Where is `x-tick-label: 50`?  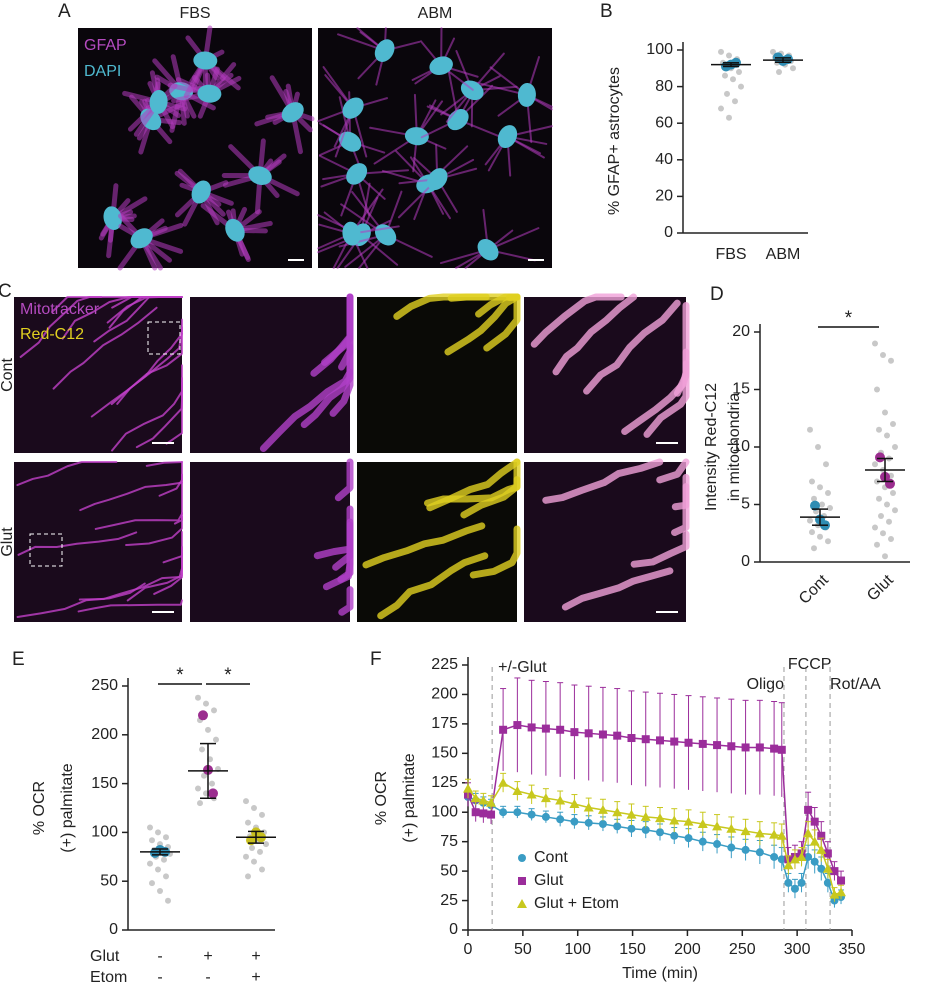
x-tick-label: 50 is located at coordinates (523, 949).